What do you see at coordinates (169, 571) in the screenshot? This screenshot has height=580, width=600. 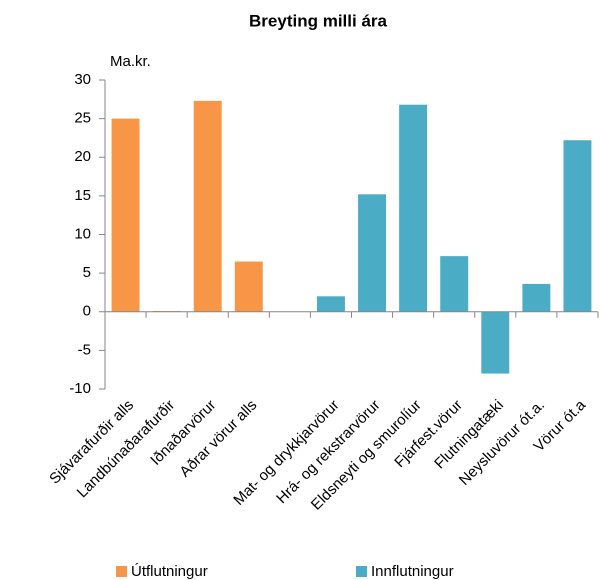 I see `legend-label: Útflutningur` at bounding box center [169, 571].